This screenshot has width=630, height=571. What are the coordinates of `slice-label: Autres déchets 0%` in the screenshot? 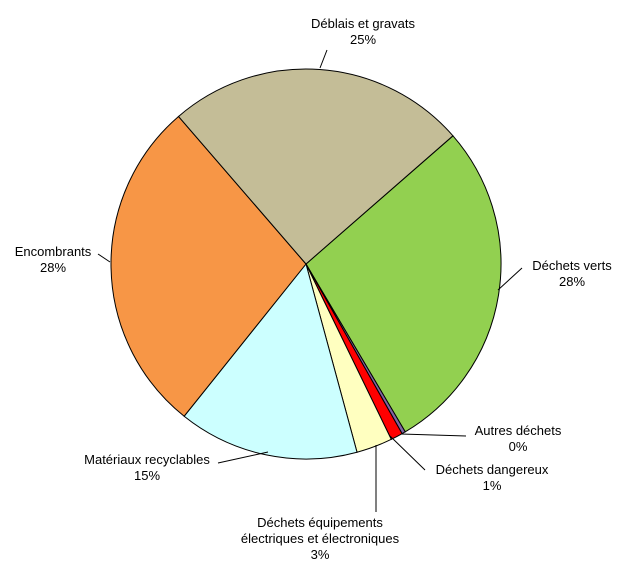 It's located at (518, 439).